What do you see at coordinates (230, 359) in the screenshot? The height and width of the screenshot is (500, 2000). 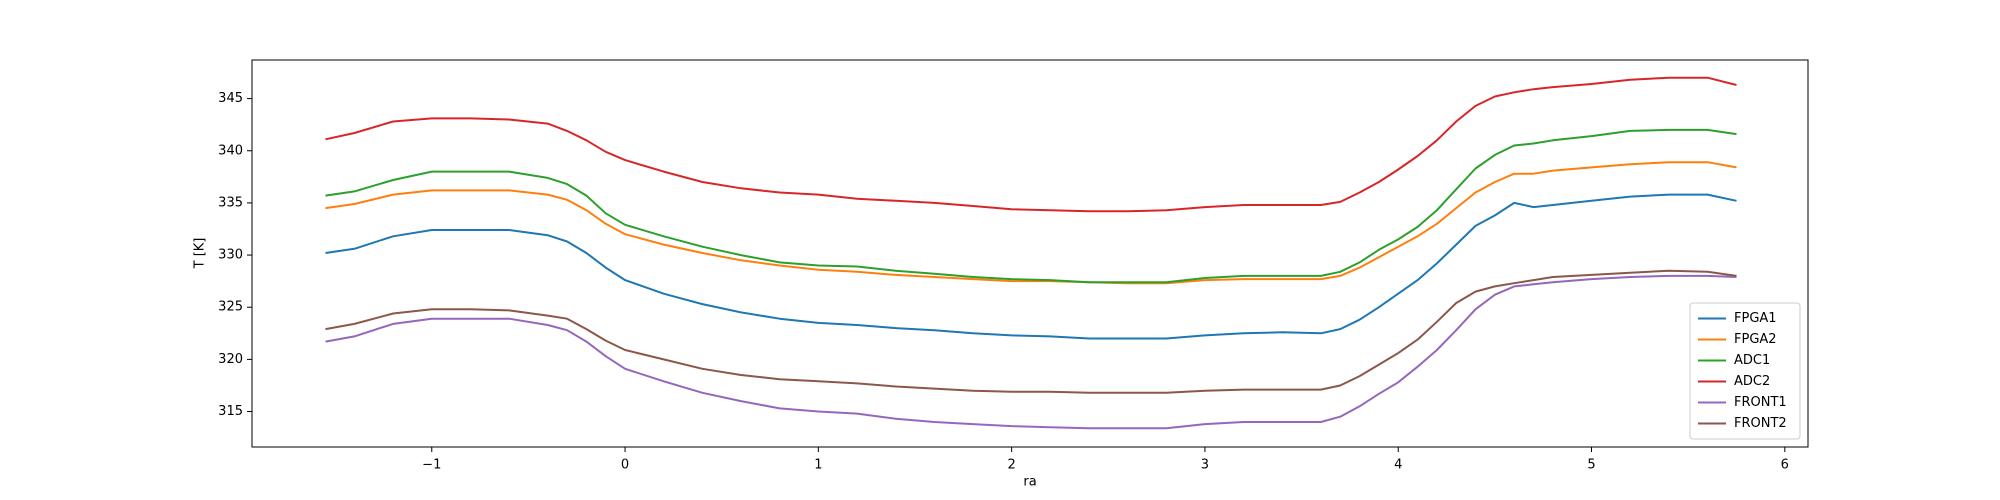 I see `y-tick-label: 320` at bounding box center [230, 359].